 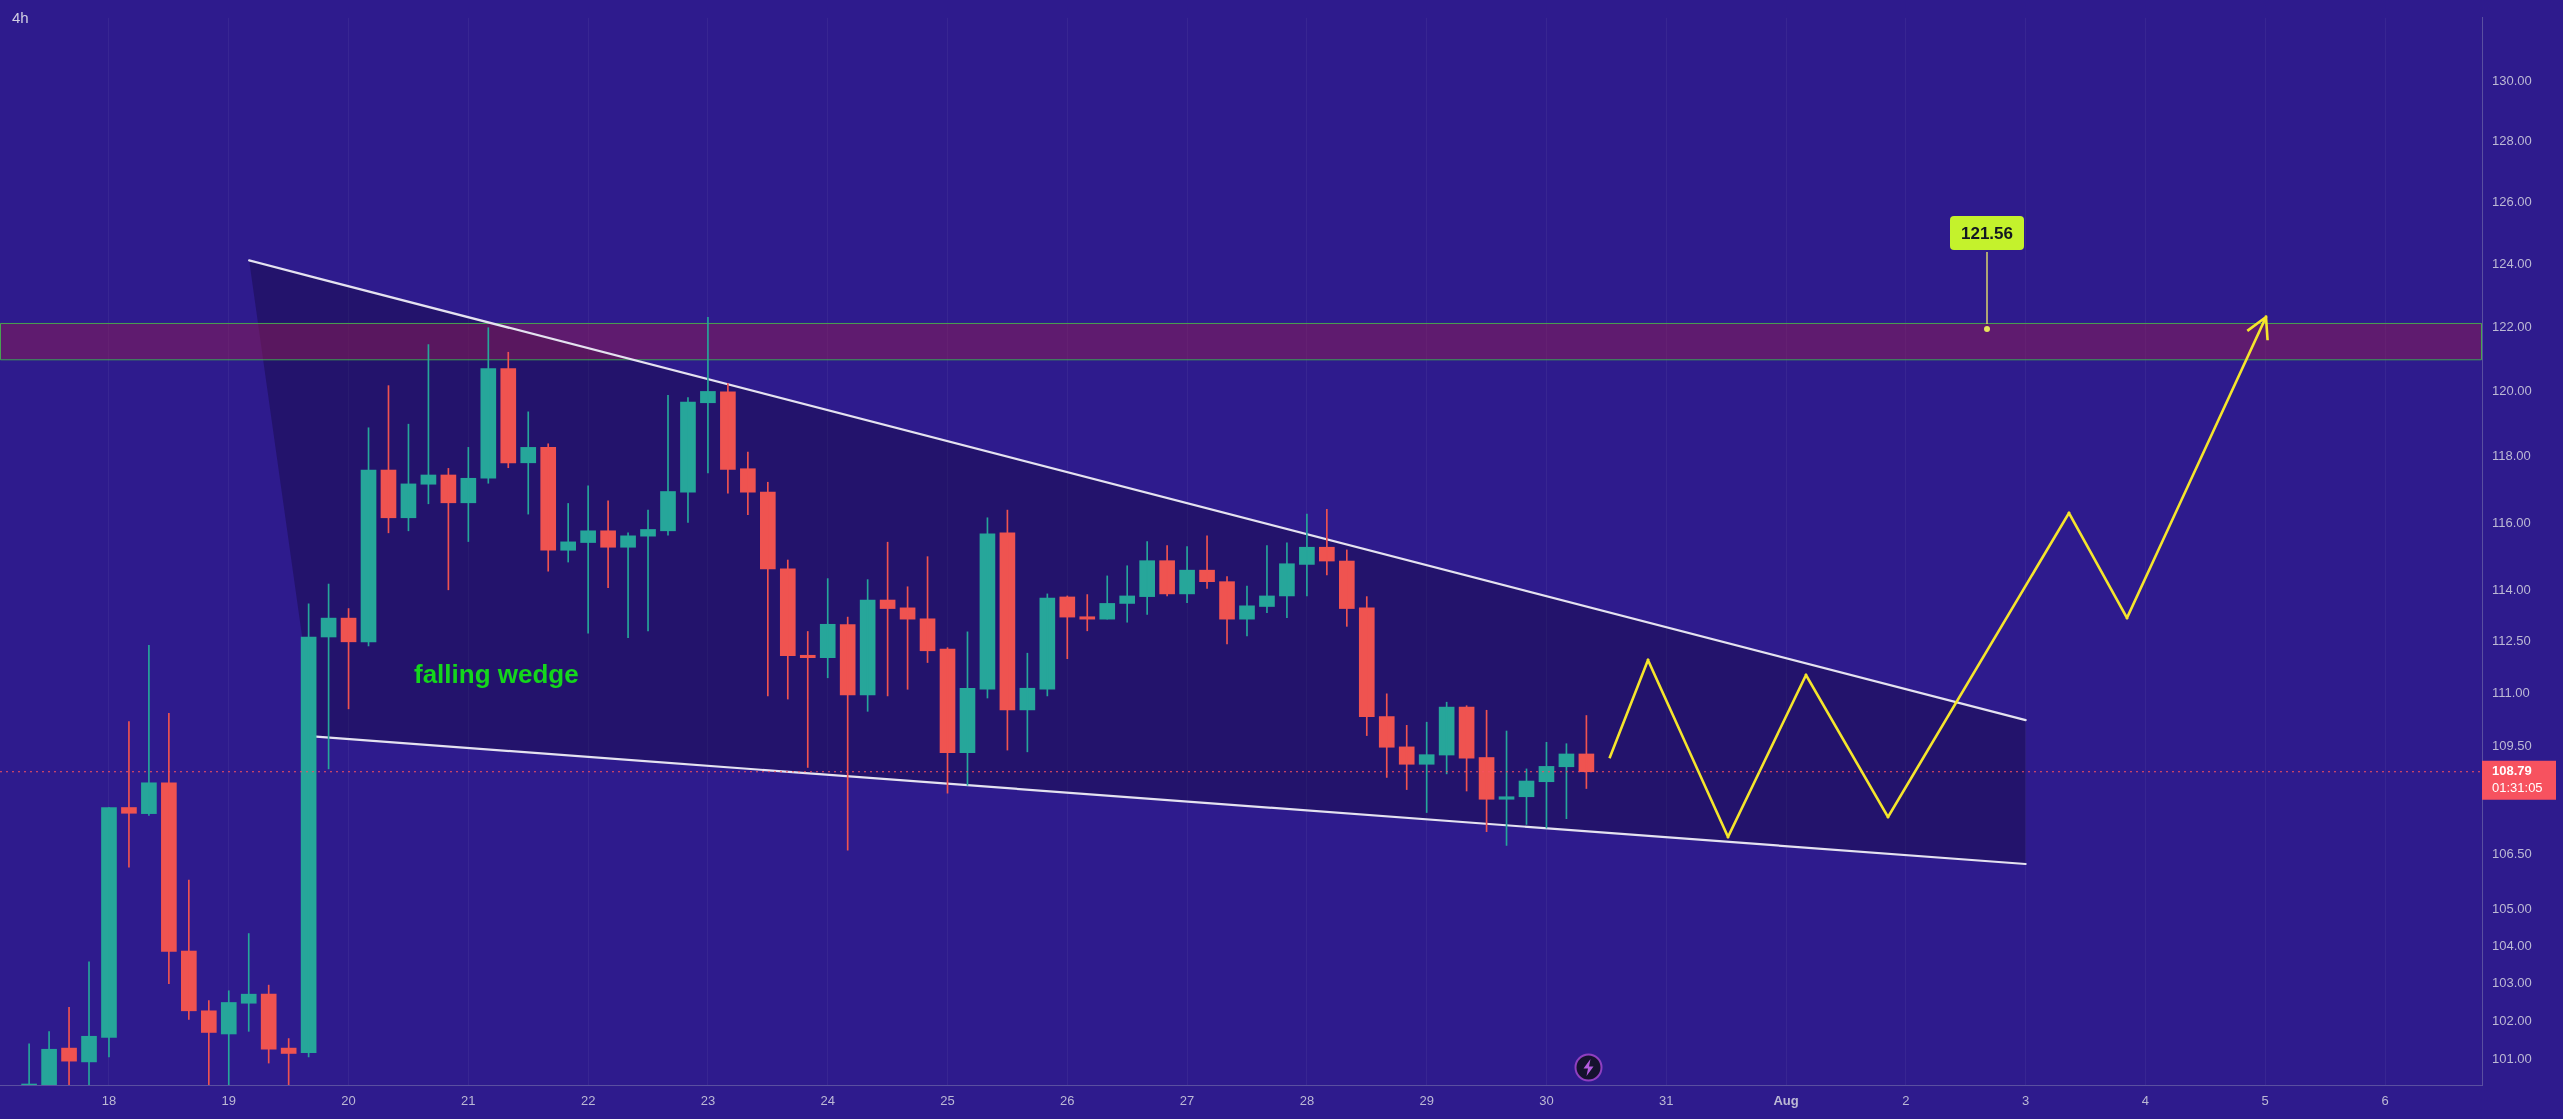 I want to click on y-tick-label: 122.00, so click(x=2512, y=327).